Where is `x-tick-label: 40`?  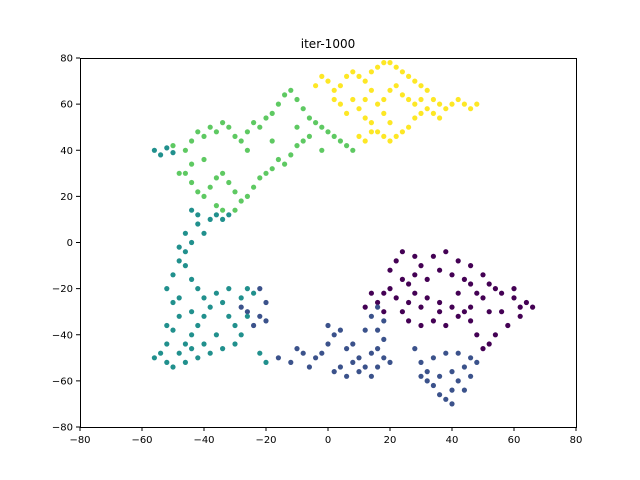 x-tick-label: 40 is located at coordinates (452, 440).